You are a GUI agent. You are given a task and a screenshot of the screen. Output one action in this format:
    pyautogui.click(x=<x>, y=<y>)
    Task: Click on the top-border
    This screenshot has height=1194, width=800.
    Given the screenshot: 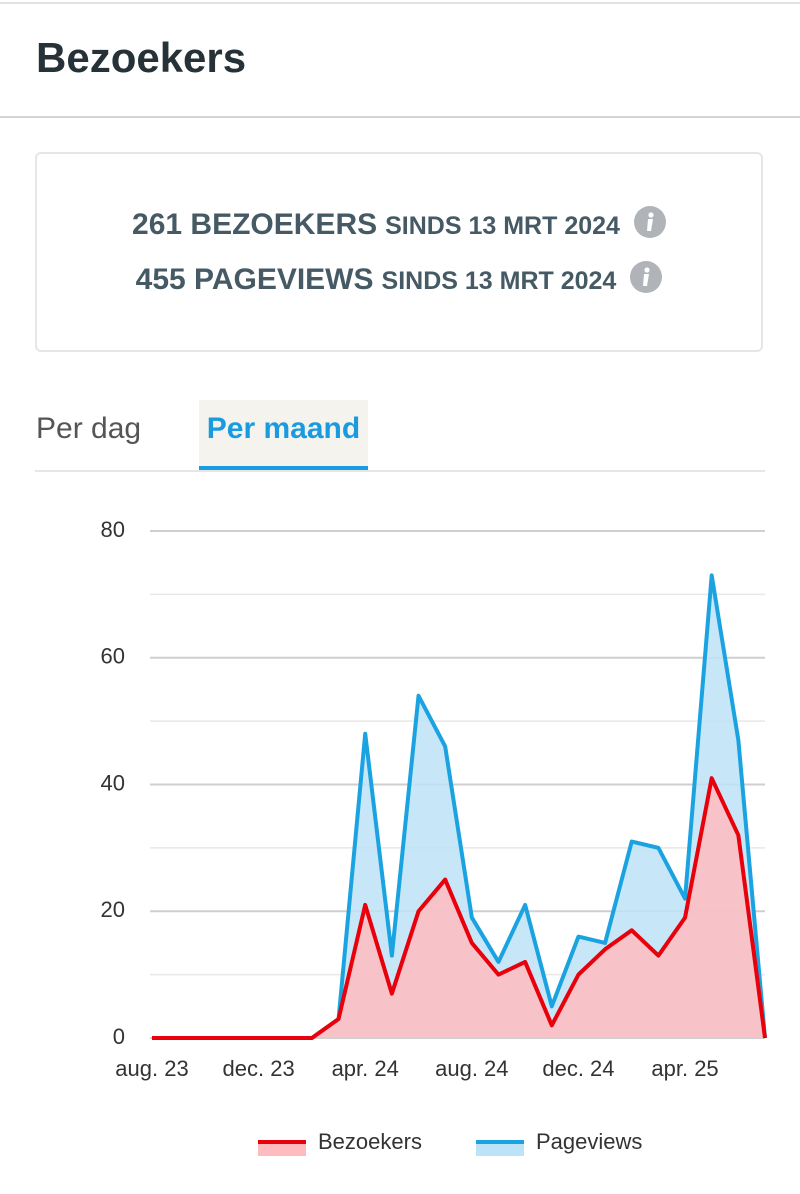 What is the action you would take?
    pyautogui.click(x=400, y=3)
    